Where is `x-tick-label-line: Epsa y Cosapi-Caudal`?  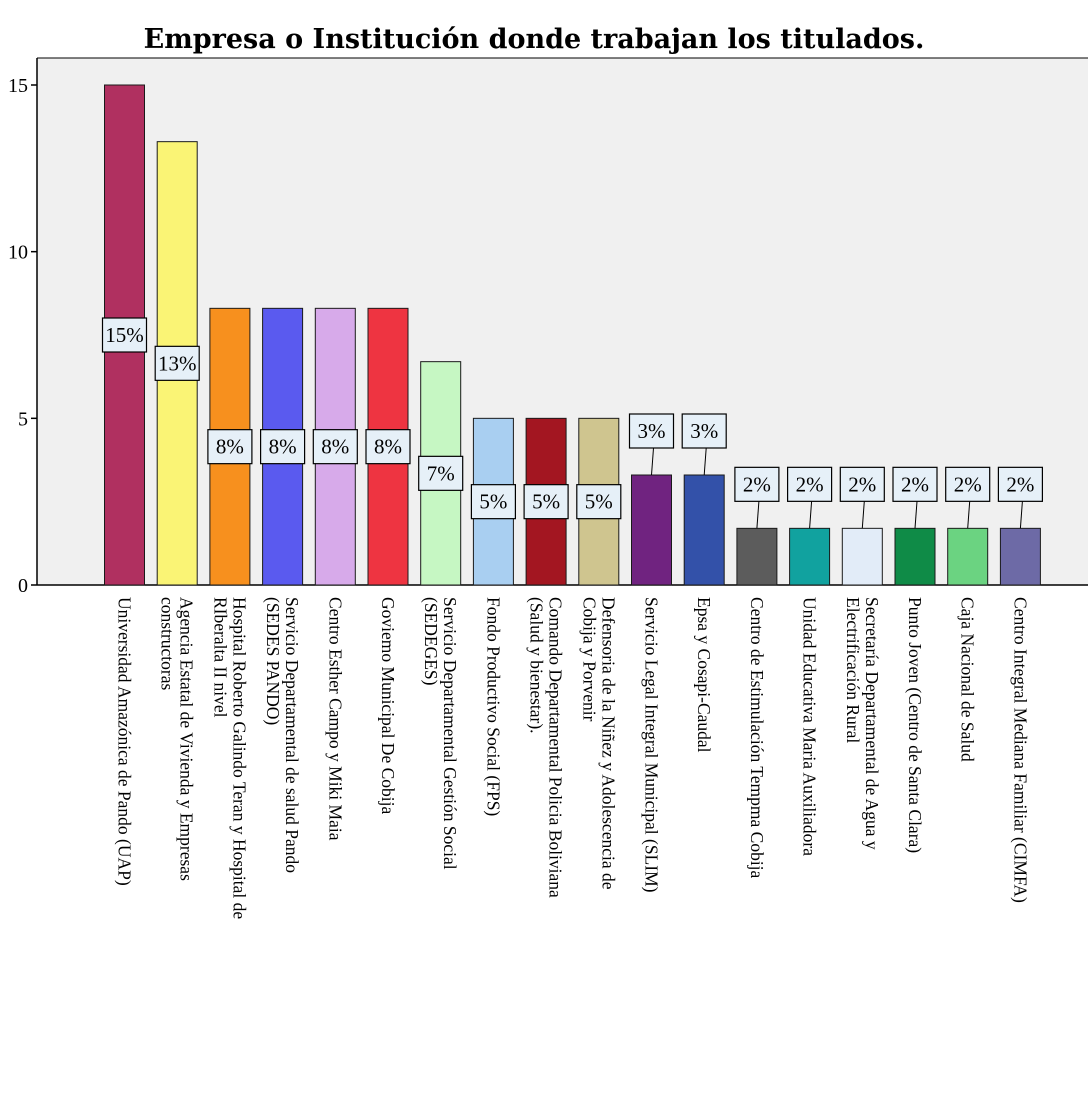
x-tick-label-line: Epsa y Cosapi-Caudal is located at coordinates (704, 675).